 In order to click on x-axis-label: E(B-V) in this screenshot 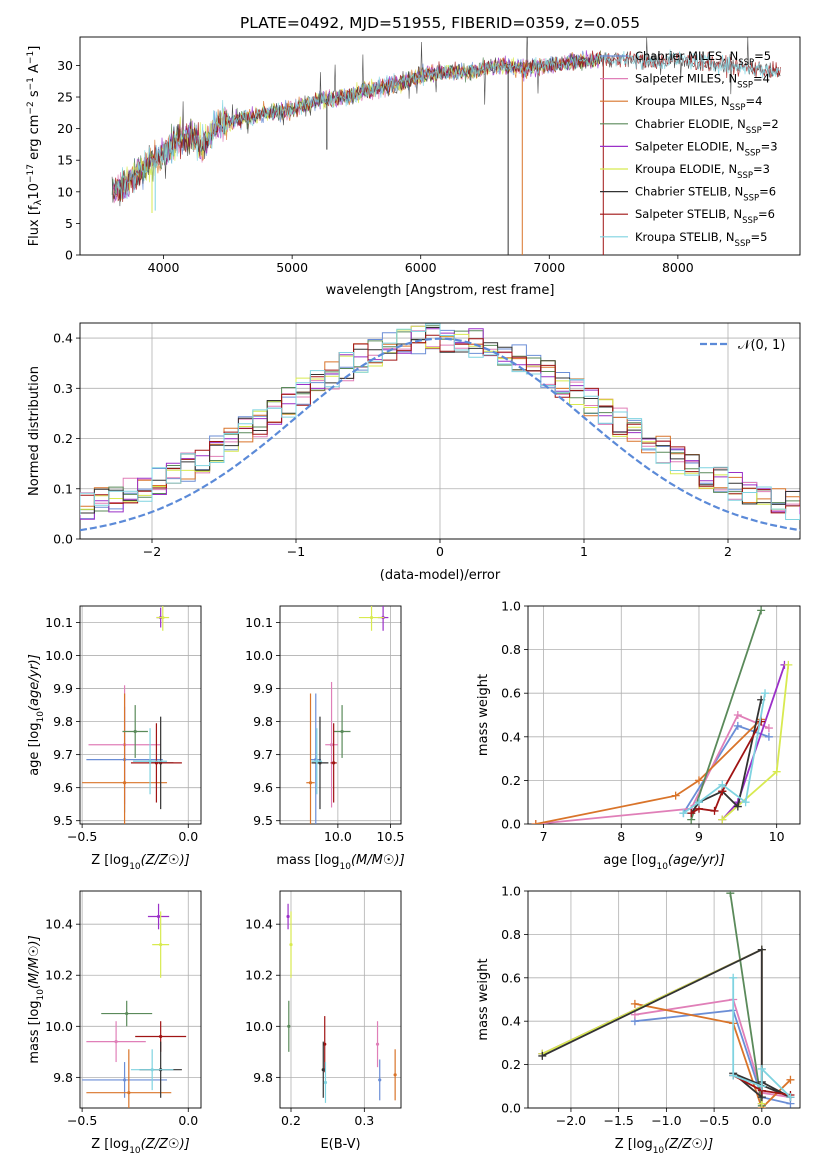, I will do `click(340, 1144)`.